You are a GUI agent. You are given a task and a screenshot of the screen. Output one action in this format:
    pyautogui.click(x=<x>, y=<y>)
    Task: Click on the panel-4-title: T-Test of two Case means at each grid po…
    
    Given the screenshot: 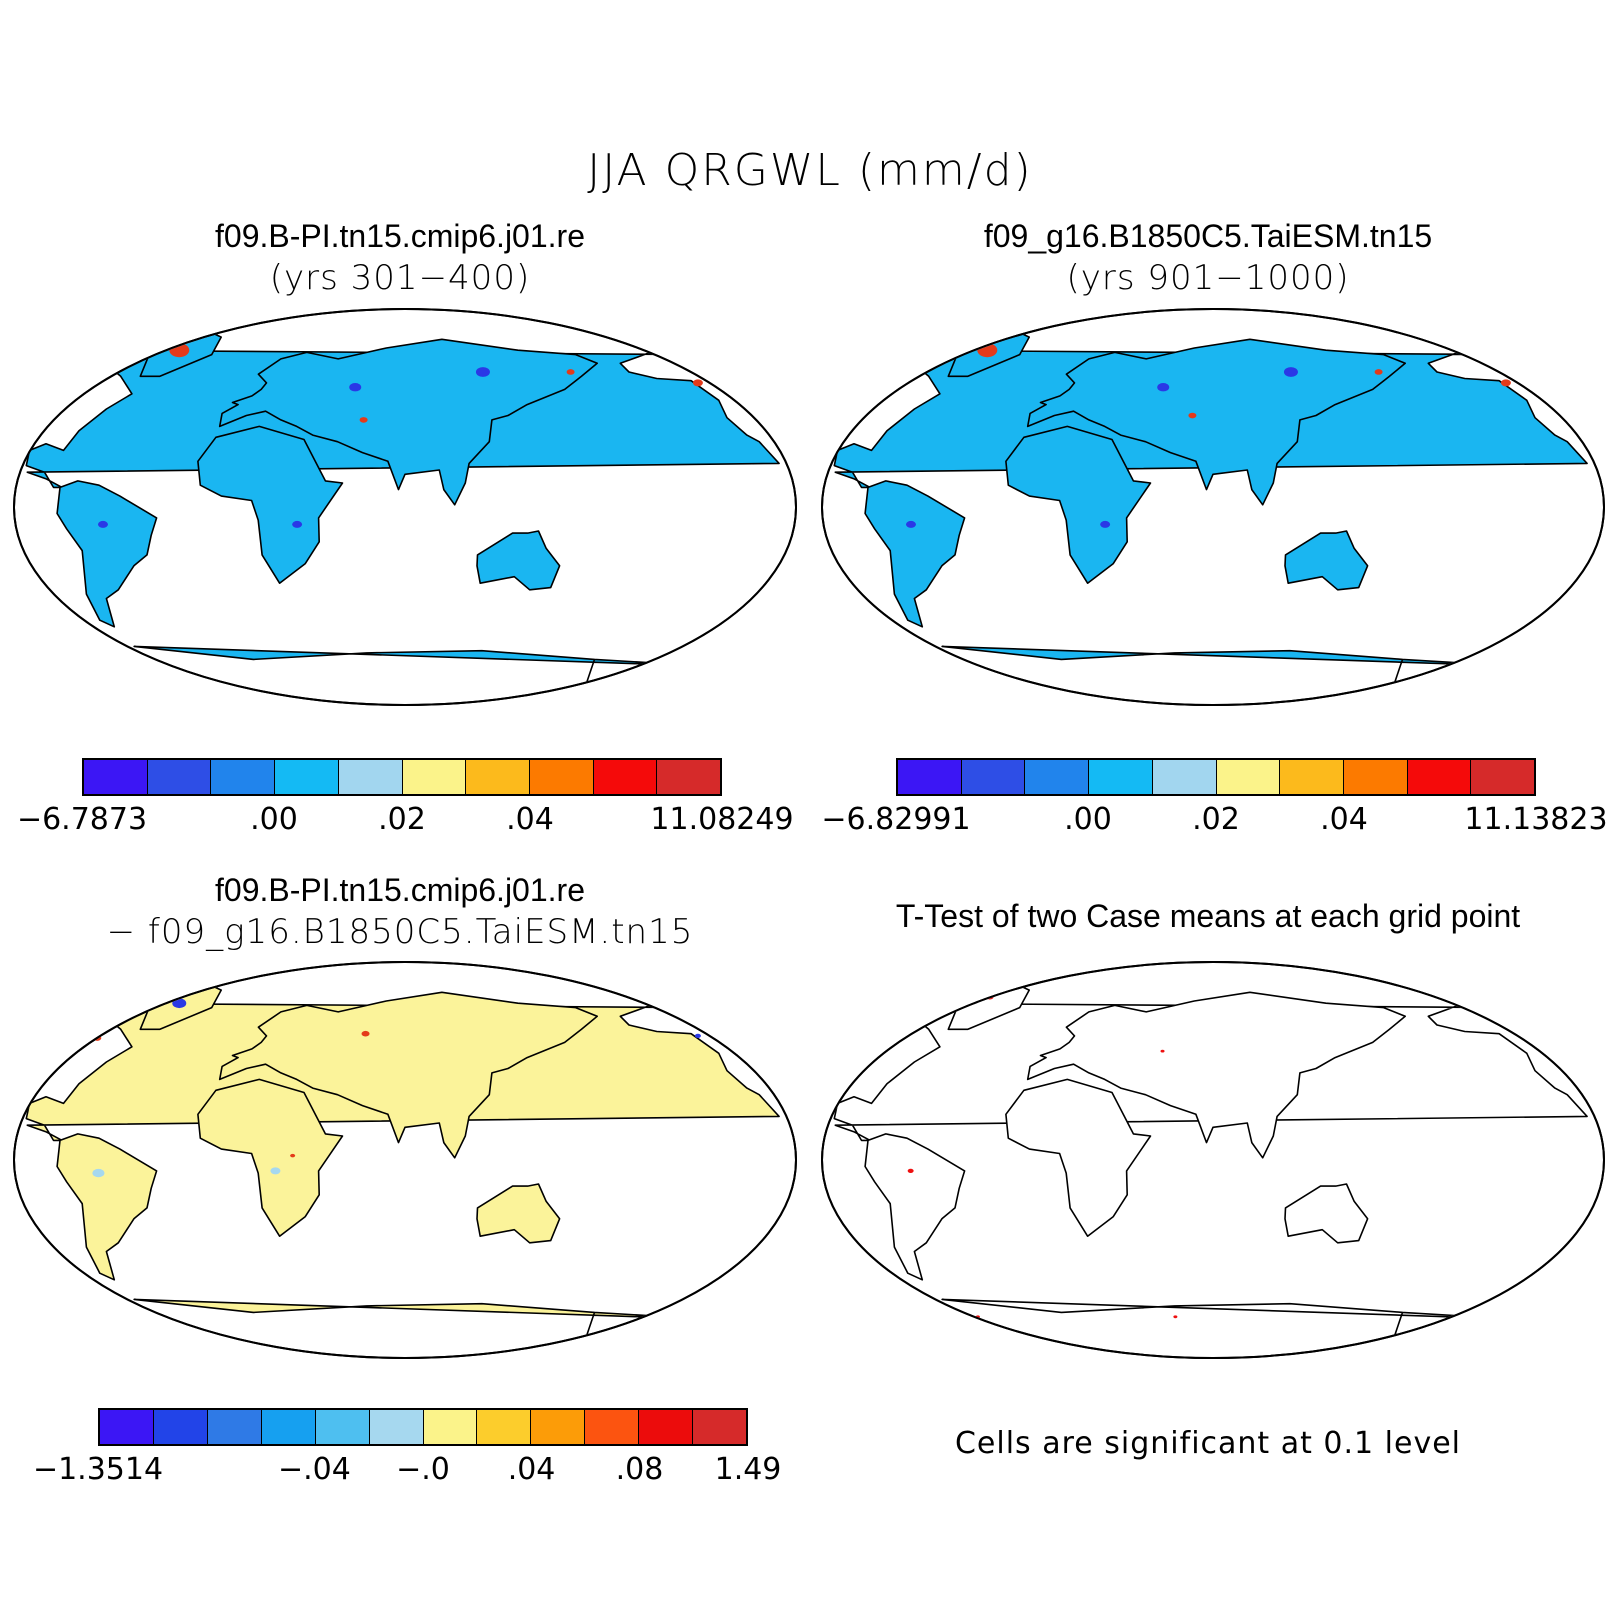 What is the action you would take?
    pyautogui.click(x=1208, y=916)
    